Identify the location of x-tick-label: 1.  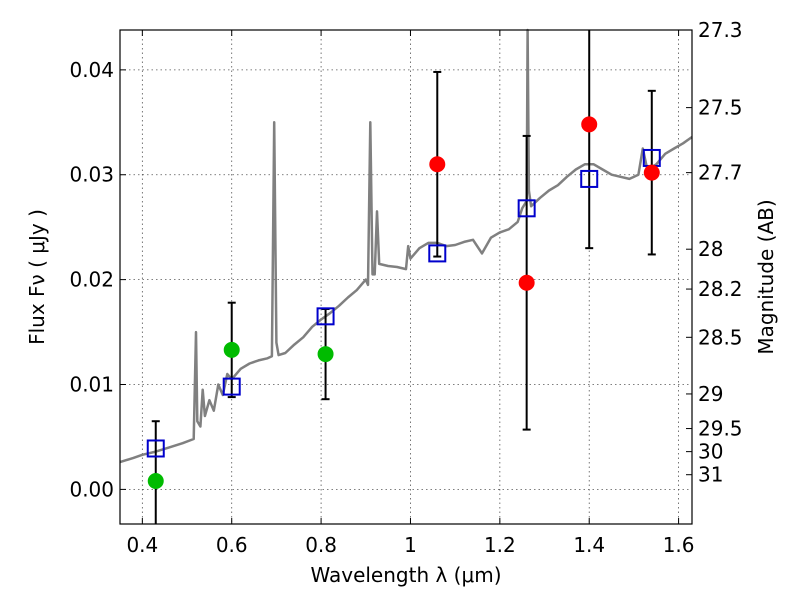
(410, 545).